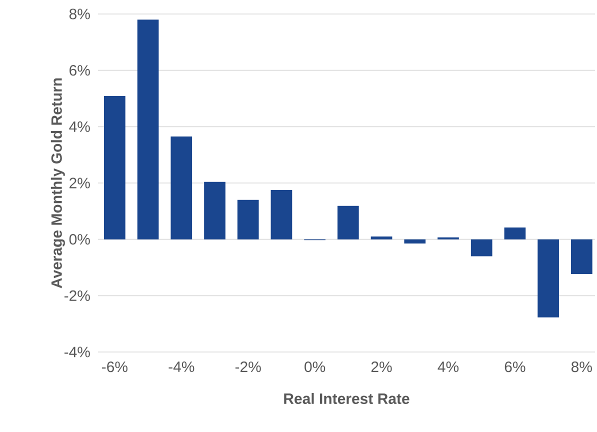 This screenshot has height=432, width=597. What do you see at coordinates (80, 70) in the screenshot?
I see `y-tick-label: 6%` at bounding box center [80, 70].